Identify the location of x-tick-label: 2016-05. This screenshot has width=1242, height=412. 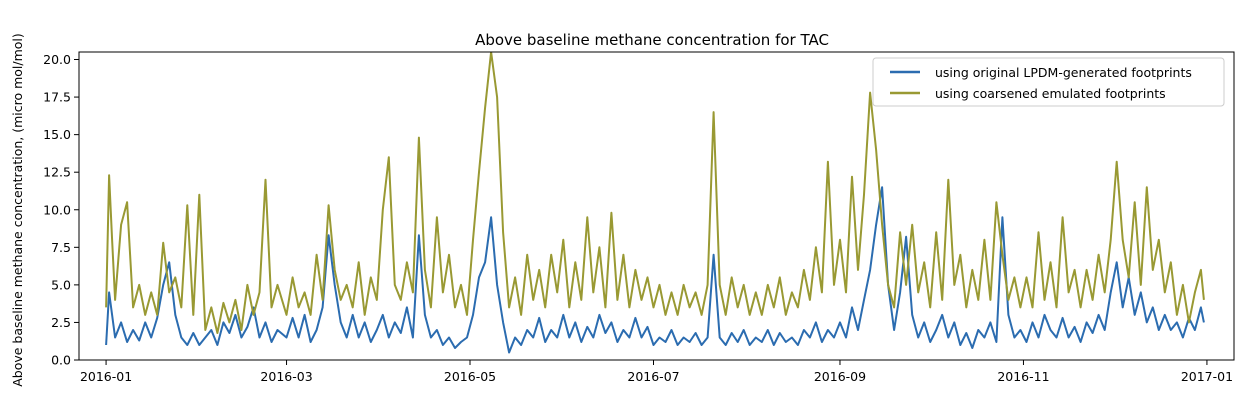
(470, 376).